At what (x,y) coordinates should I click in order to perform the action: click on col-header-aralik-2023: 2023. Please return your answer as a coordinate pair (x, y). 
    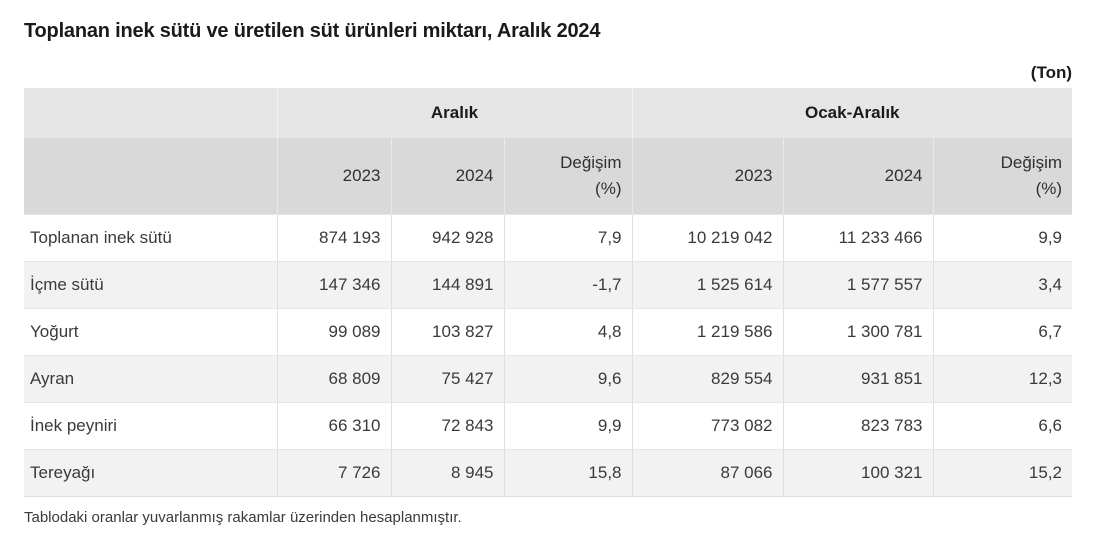
    Looking at the image, I should click on (333, 176).